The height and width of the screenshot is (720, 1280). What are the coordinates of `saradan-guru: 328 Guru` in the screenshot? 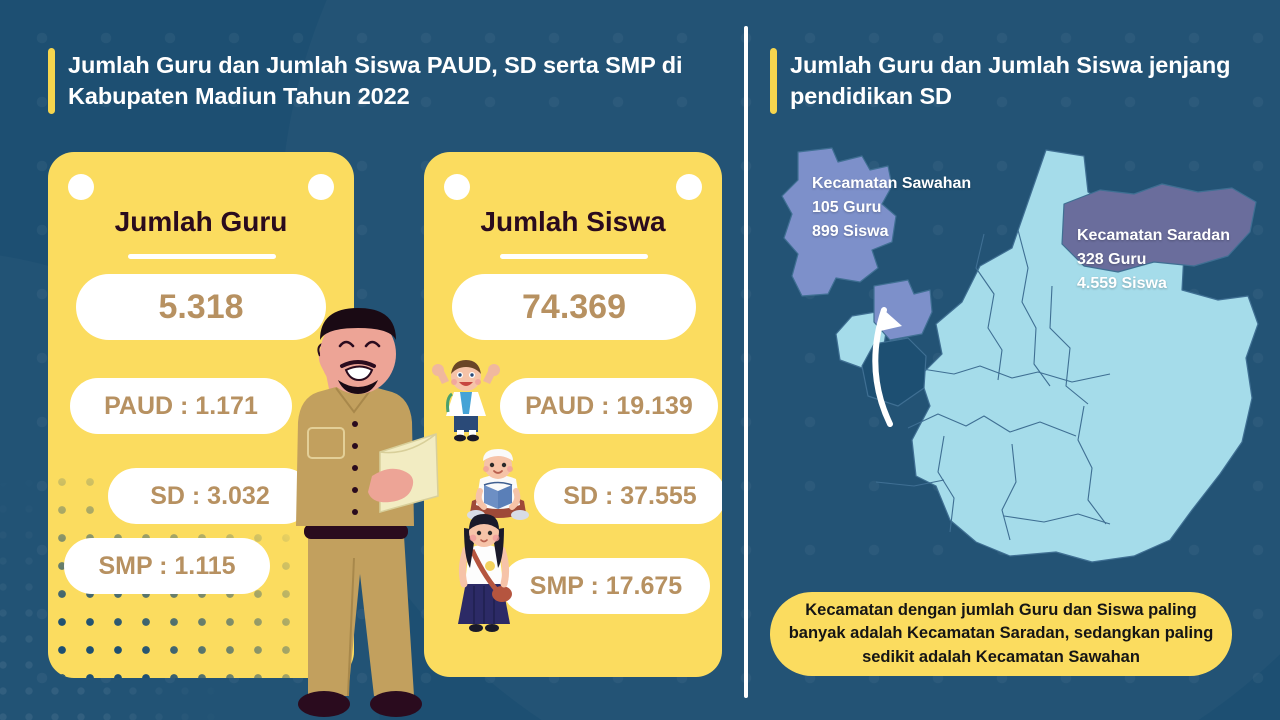 It's located at (1112, 259).